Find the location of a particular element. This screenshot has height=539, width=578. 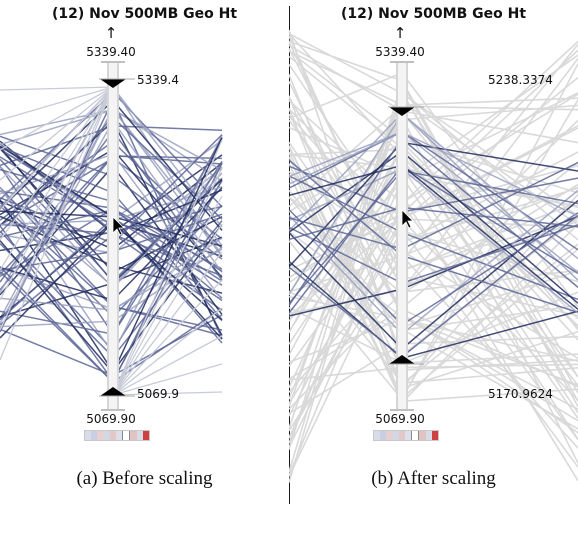

top-marker-label: 5339.4 is located at coordinates (158, 80).